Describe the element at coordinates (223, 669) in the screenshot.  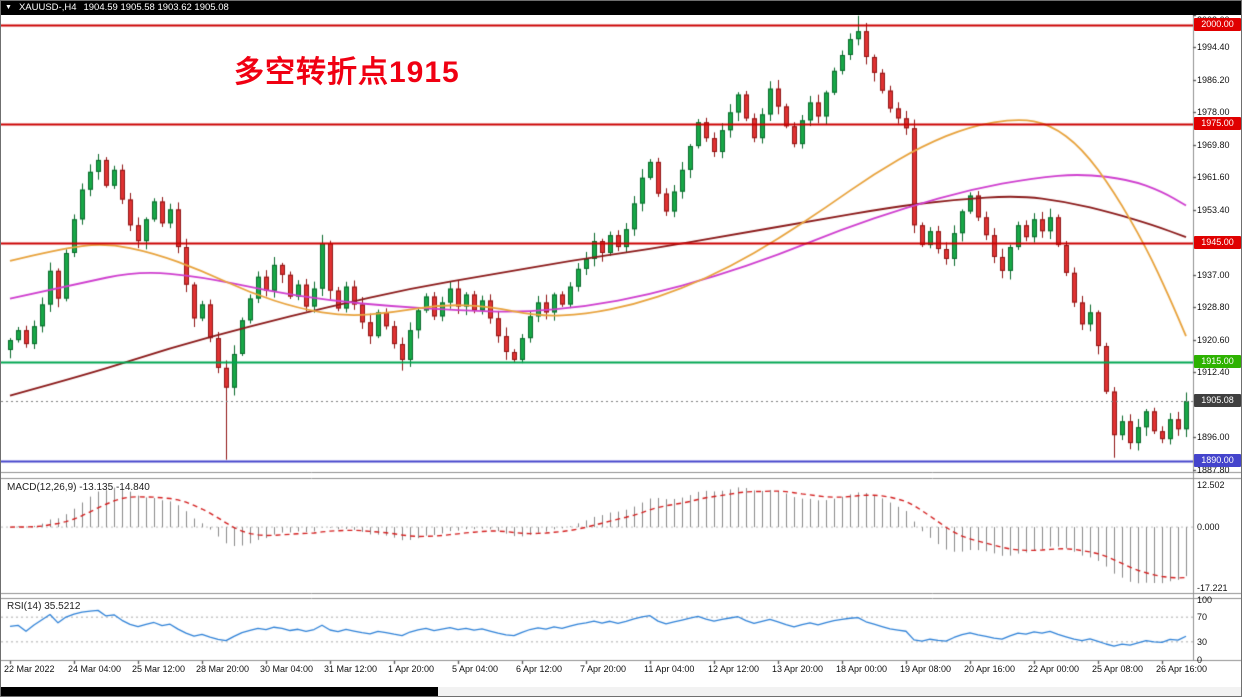
I see `time-axis-label: 28 Mar 20:00` at that location.